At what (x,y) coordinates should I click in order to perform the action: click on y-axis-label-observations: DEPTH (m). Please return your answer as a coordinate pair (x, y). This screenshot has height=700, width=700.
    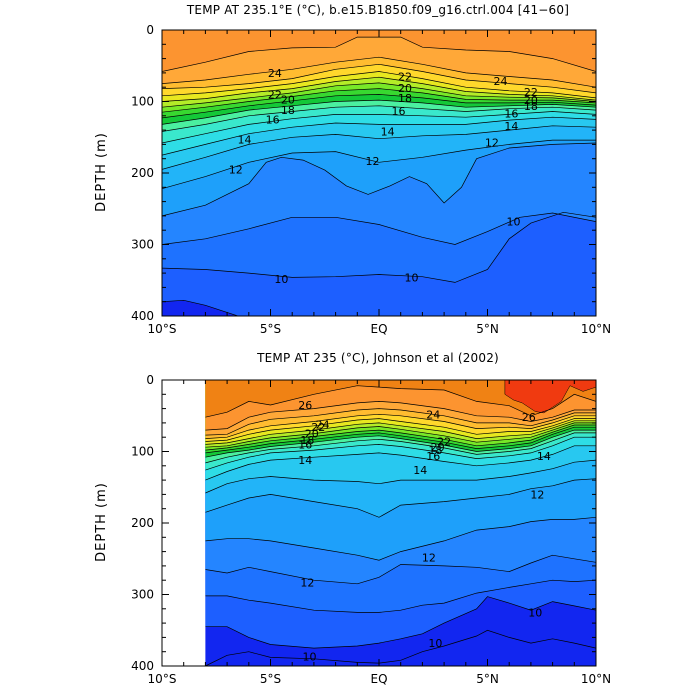
    Looking at the image, I should click on (101, 522).